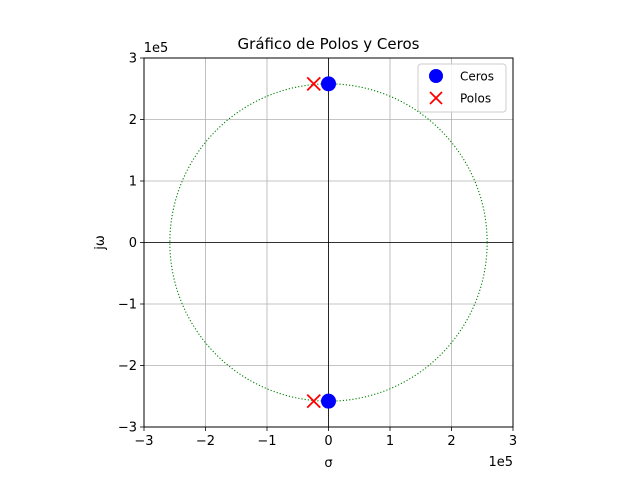 The height and width of the screenshot is (480, 640). What do you see at coordinates (436, 98) in the screenshot?
I see `legend-polos-marker` at bounding box center [436, 98].